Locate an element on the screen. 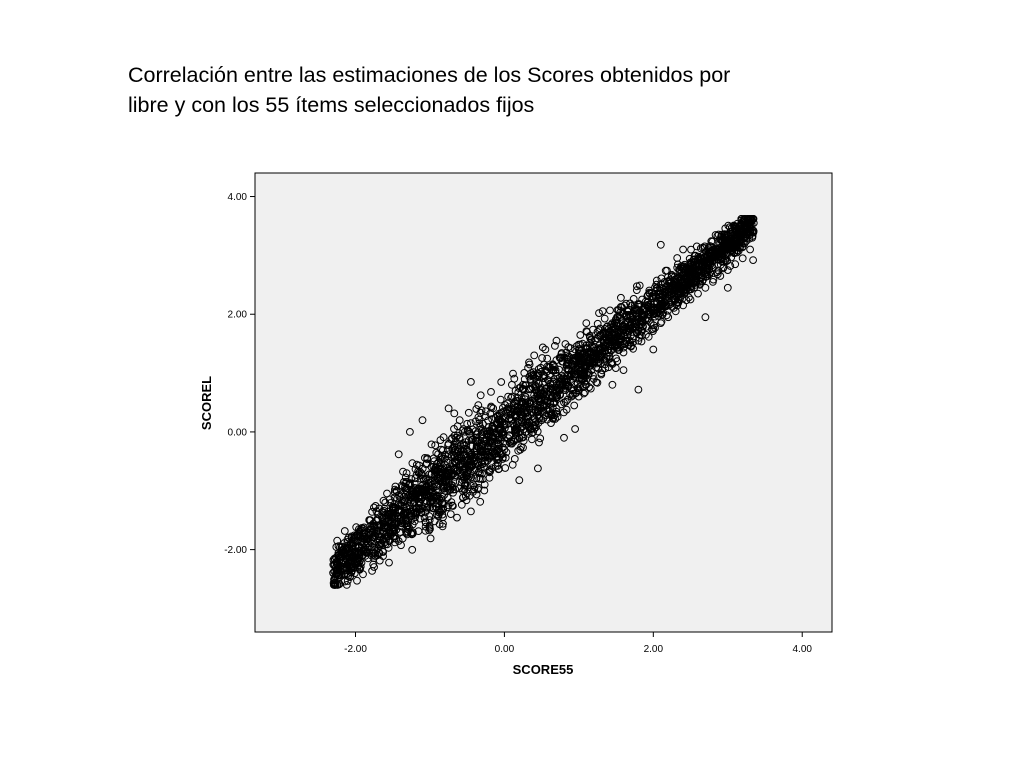 The height and width of the screenshot is (768, 1024). y-tick-label: 2.00 is located at coordinates (238, 315).